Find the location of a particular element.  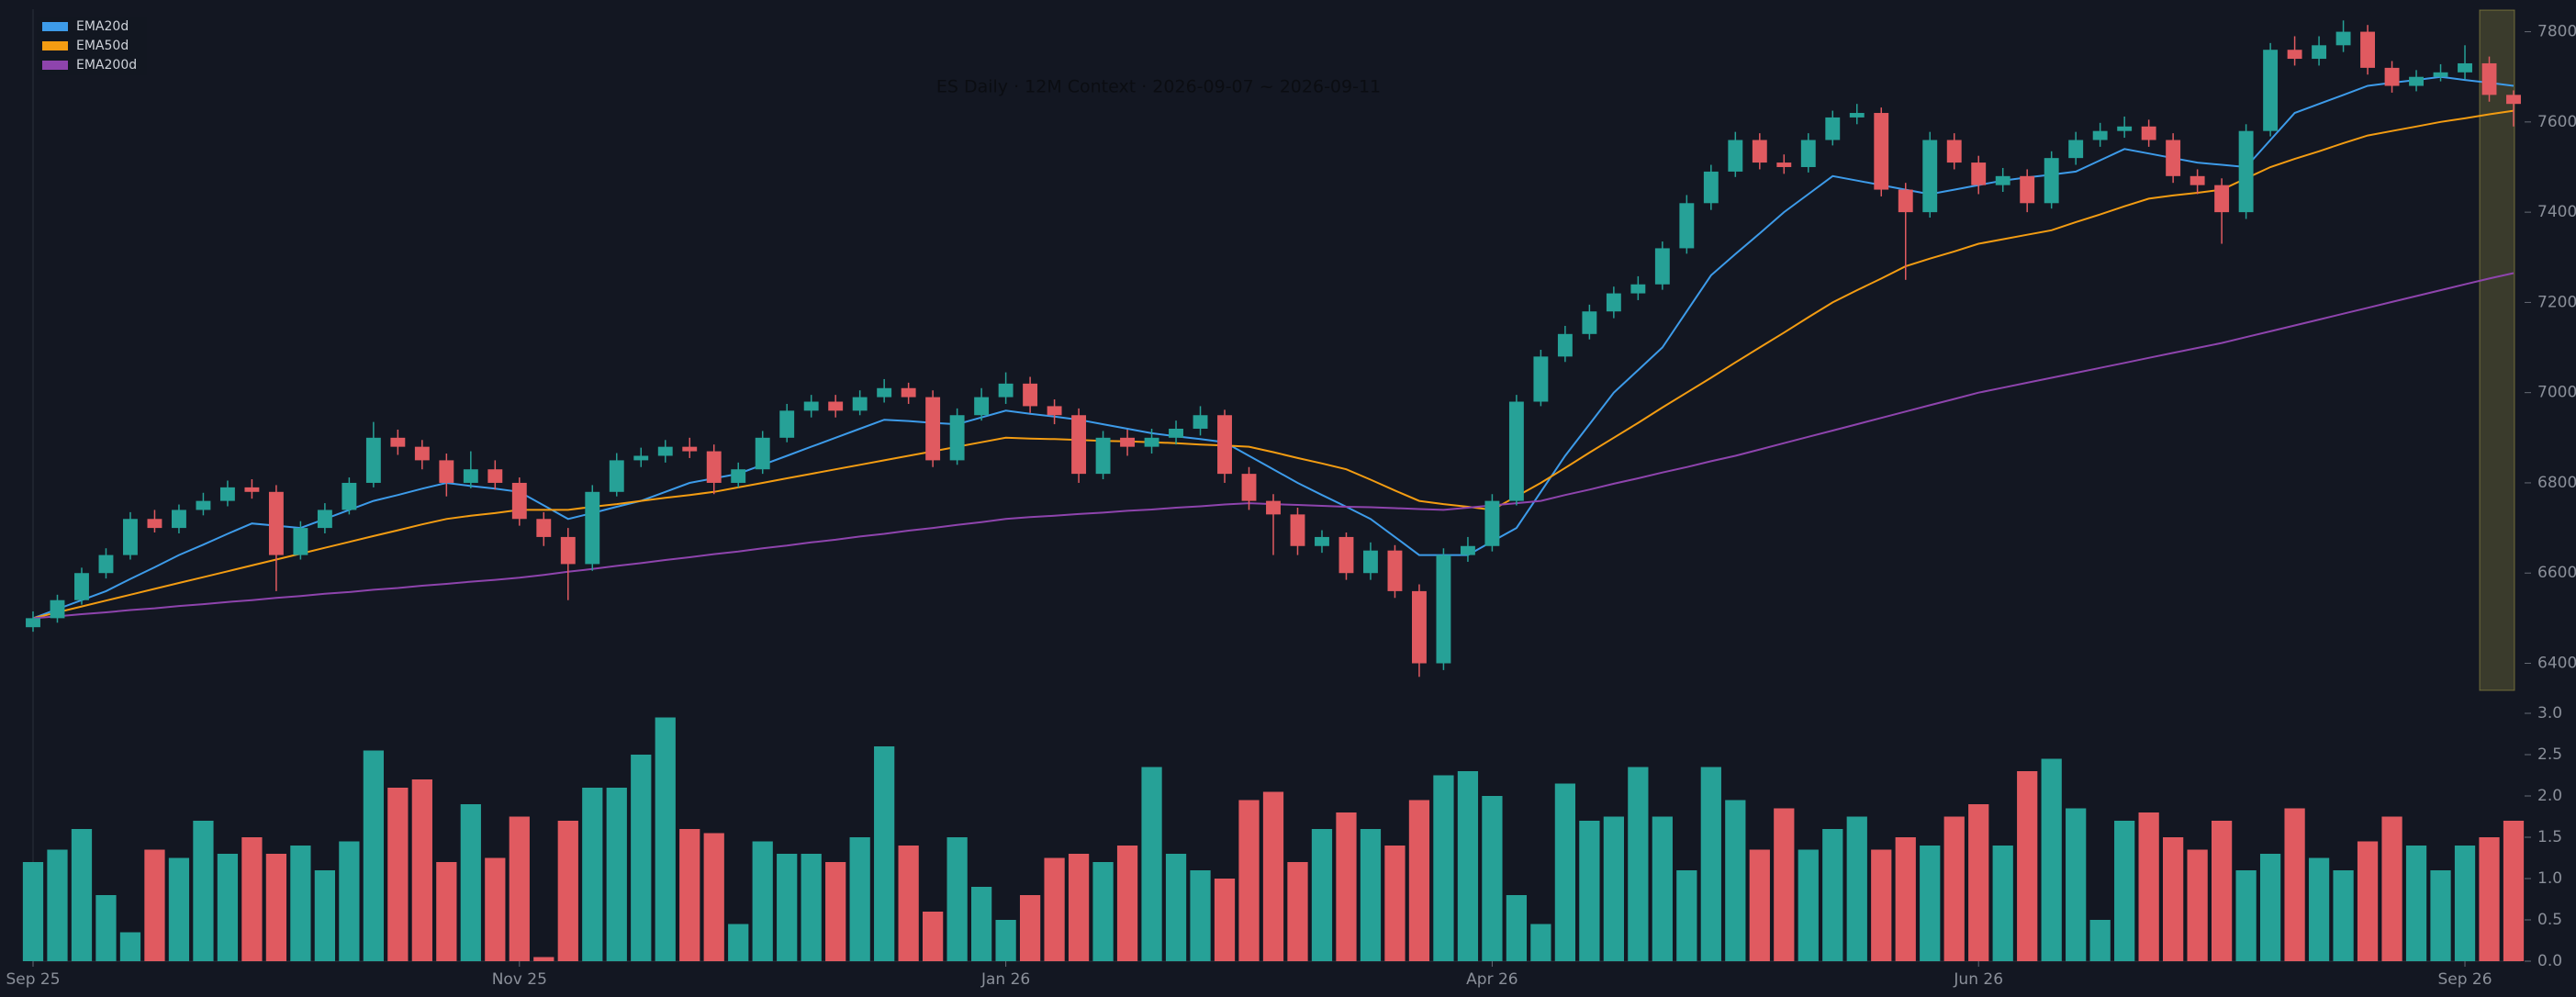

x-tick-label: Jun 26 is located at coordinates (1978, 979).